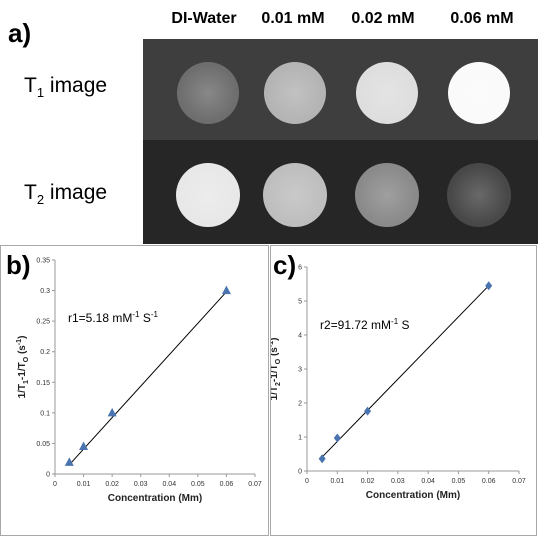  Describe the element at coordinates (300, 370) in the screenshot. I see `y-tick-label: 3` at that location.